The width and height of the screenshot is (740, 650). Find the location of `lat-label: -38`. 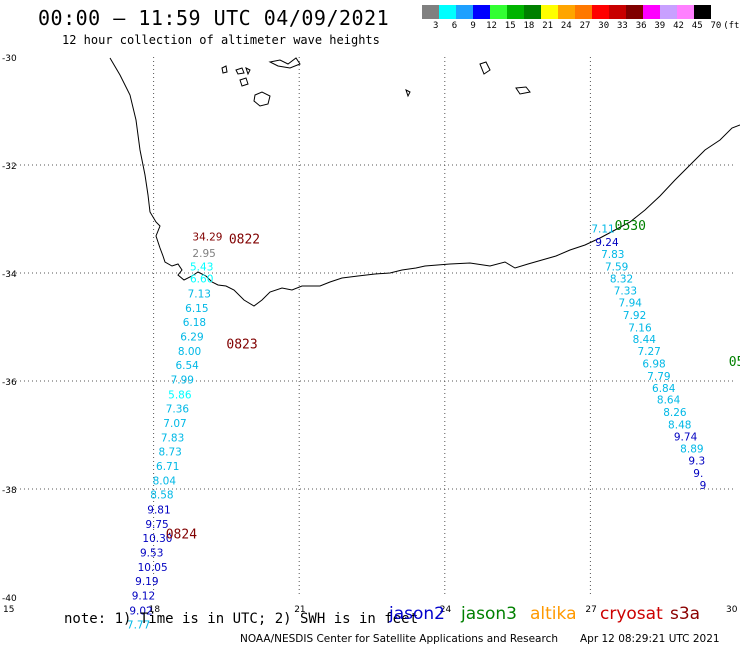

lat-label: -38 is located at coordinates (9, 491).